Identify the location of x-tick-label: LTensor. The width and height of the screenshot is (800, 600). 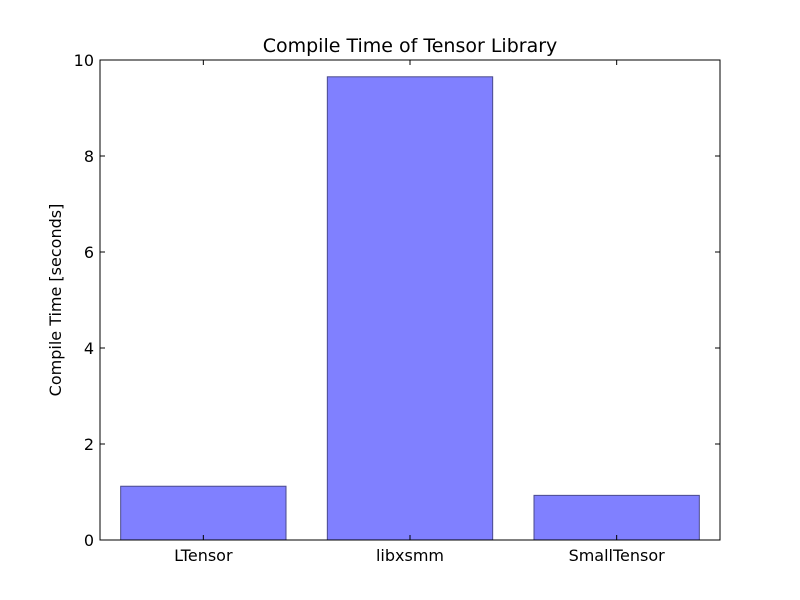
(203, 555).